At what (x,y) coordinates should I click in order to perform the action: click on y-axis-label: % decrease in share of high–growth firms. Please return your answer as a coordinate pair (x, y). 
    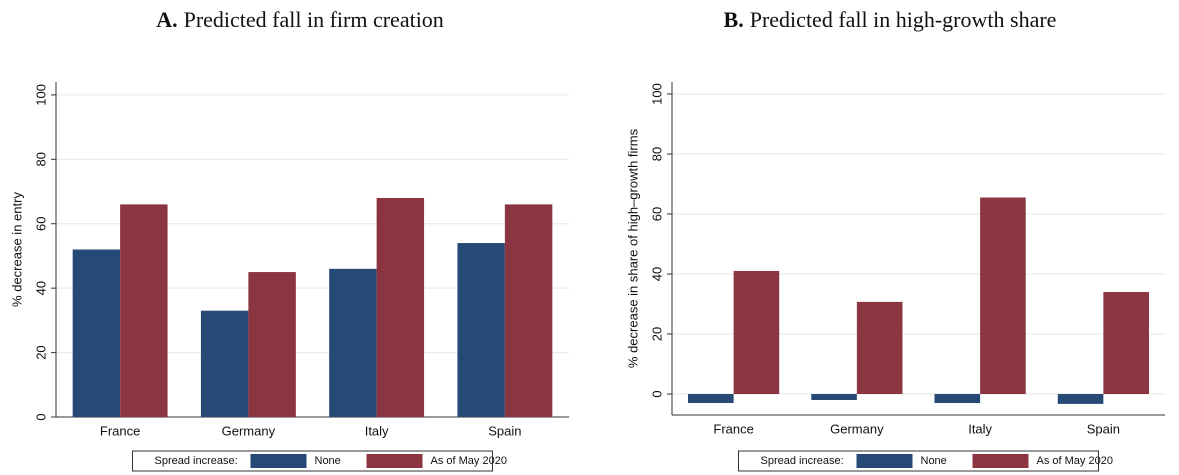
    Looking at the image, I should click on (632, 248).